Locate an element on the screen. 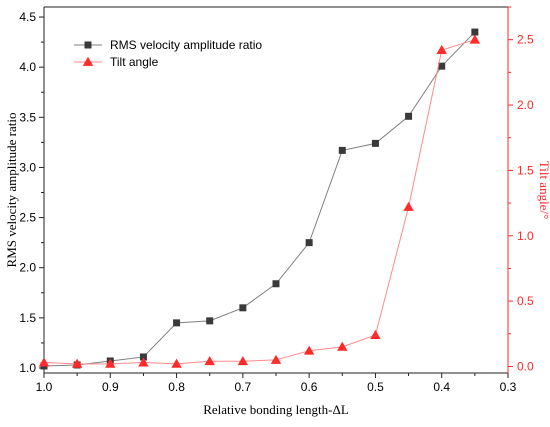 The width and height of the screenshot is (550, 427). y-right-tick-label: 1.0 is located at coordinates (525, 236).